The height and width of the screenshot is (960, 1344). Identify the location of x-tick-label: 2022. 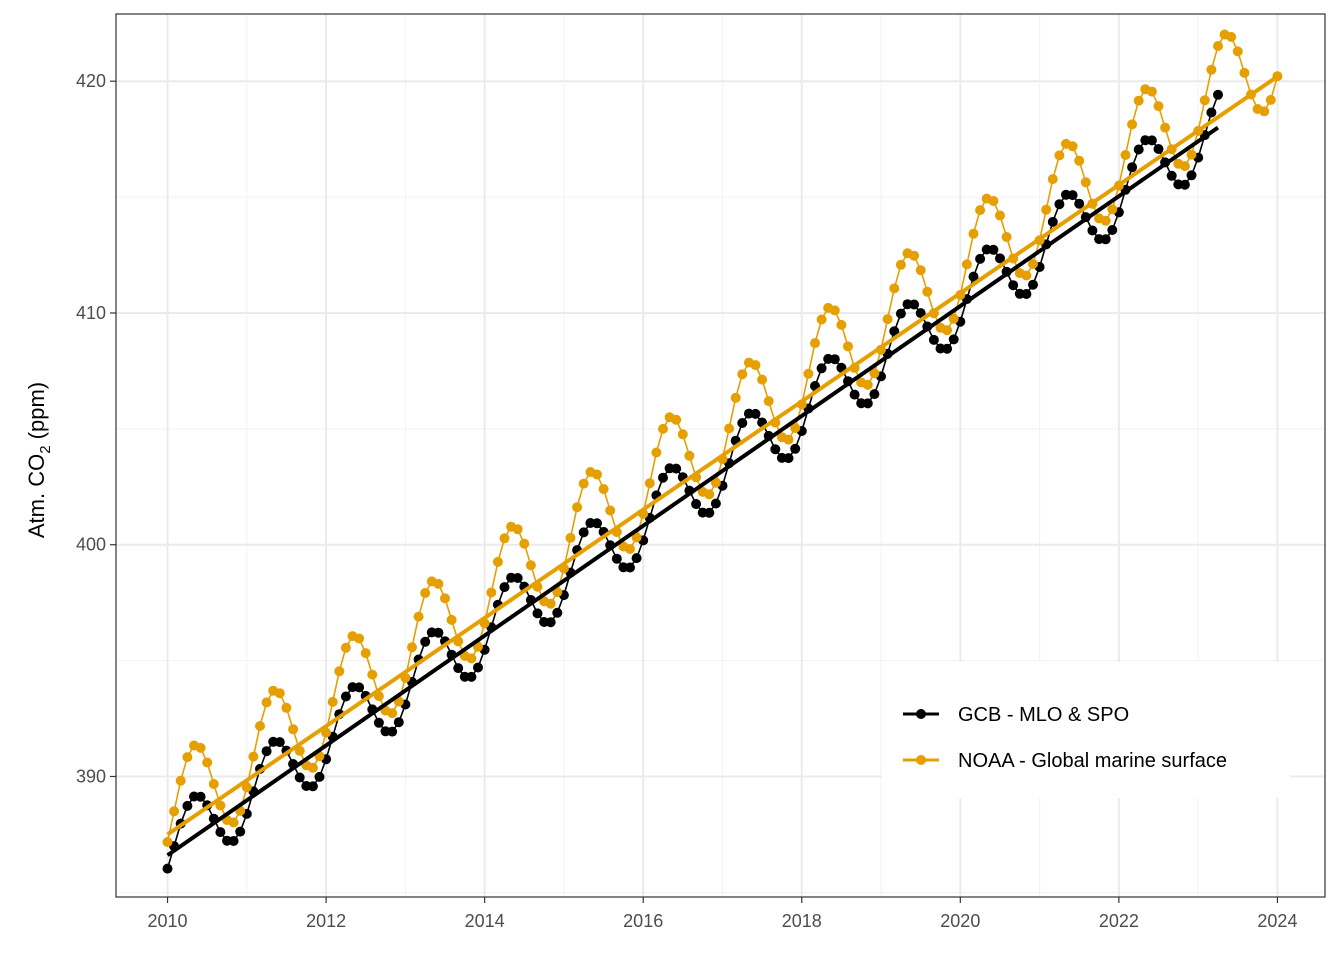
(1119, 921).